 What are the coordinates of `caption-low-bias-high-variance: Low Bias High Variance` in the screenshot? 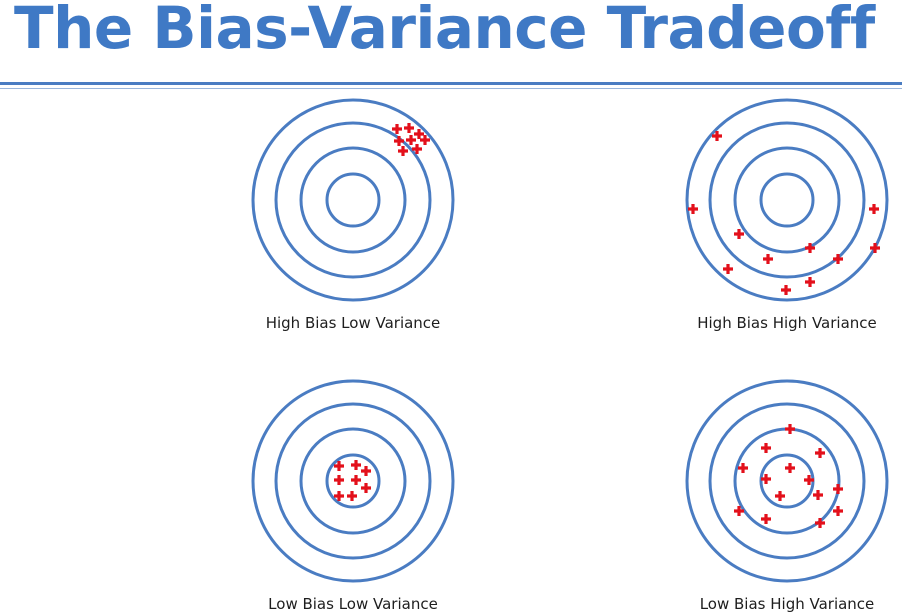 It's located at (787, 604).